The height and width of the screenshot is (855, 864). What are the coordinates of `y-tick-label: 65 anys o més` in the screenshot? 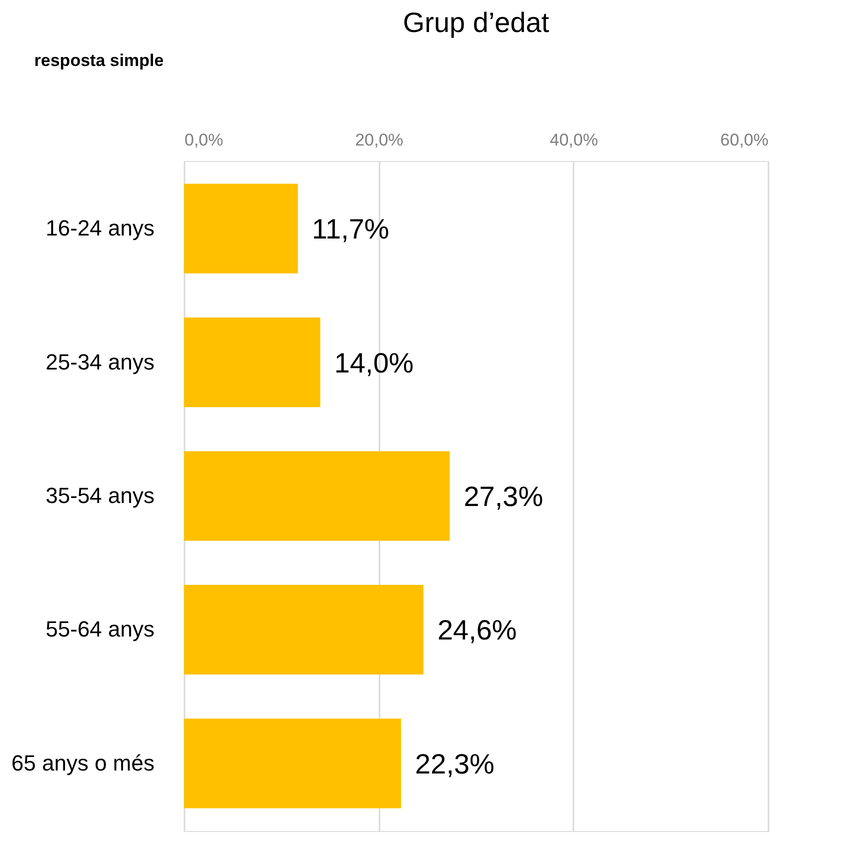 It's located at (82, 763).